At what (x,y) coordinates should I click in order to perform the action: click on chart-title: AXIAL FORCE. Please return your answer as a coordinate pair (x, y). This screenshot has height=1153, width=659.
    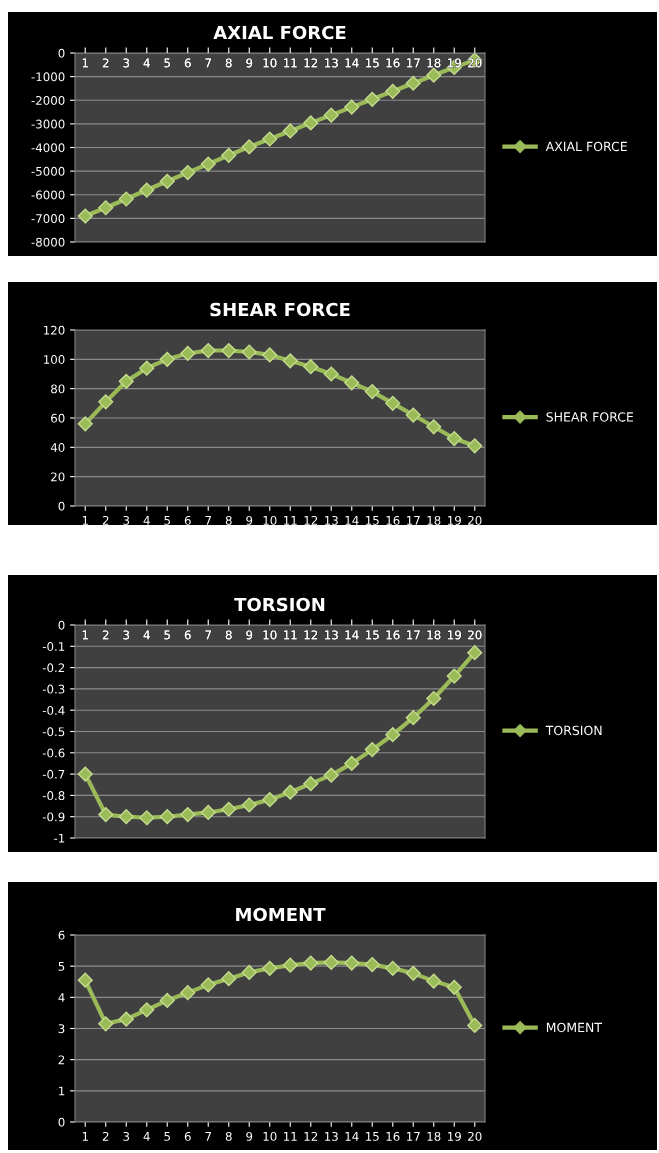
    Looking at the image, I should click on (279, 32).